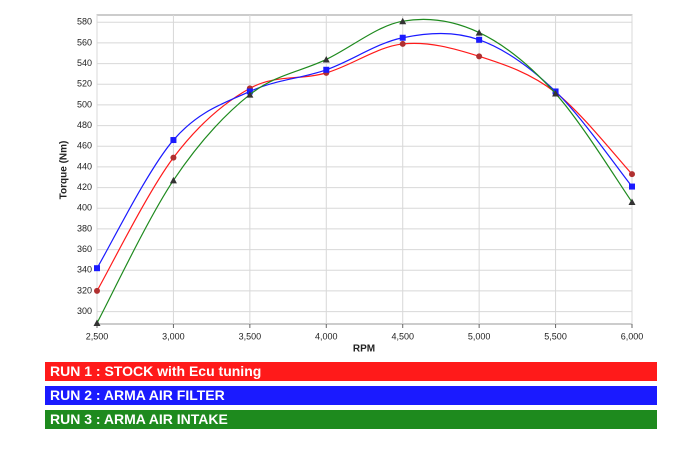 The image size is (700, 466). What do you see at coordinates (84, 146) in the screenshot?
I see `y-tick-label: 460` at bounding box center [84, 146].